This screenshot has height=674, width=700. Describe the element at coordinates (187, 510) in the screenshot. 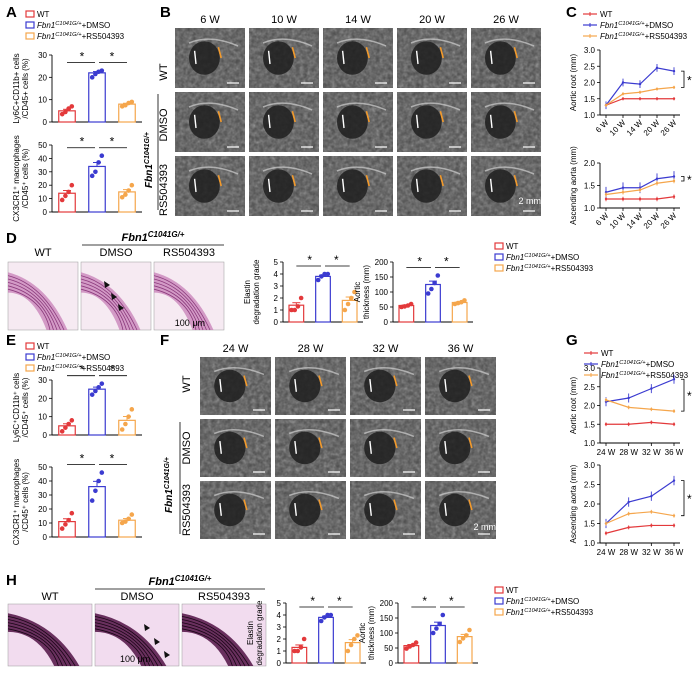

I see `row-label-rs: RS504393` at that location.